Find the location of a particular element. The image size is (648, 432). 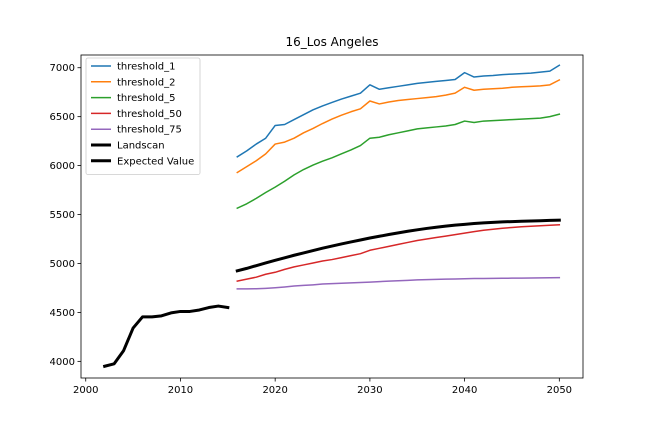

x-tick-label: 2050 is located at coordinates (559, 390).